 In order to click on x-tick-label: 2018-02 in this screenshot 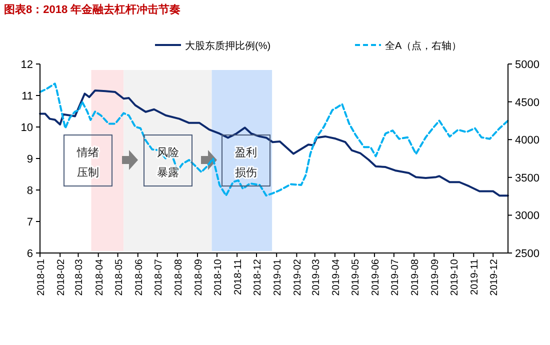, I will do `click(62, 277)`.